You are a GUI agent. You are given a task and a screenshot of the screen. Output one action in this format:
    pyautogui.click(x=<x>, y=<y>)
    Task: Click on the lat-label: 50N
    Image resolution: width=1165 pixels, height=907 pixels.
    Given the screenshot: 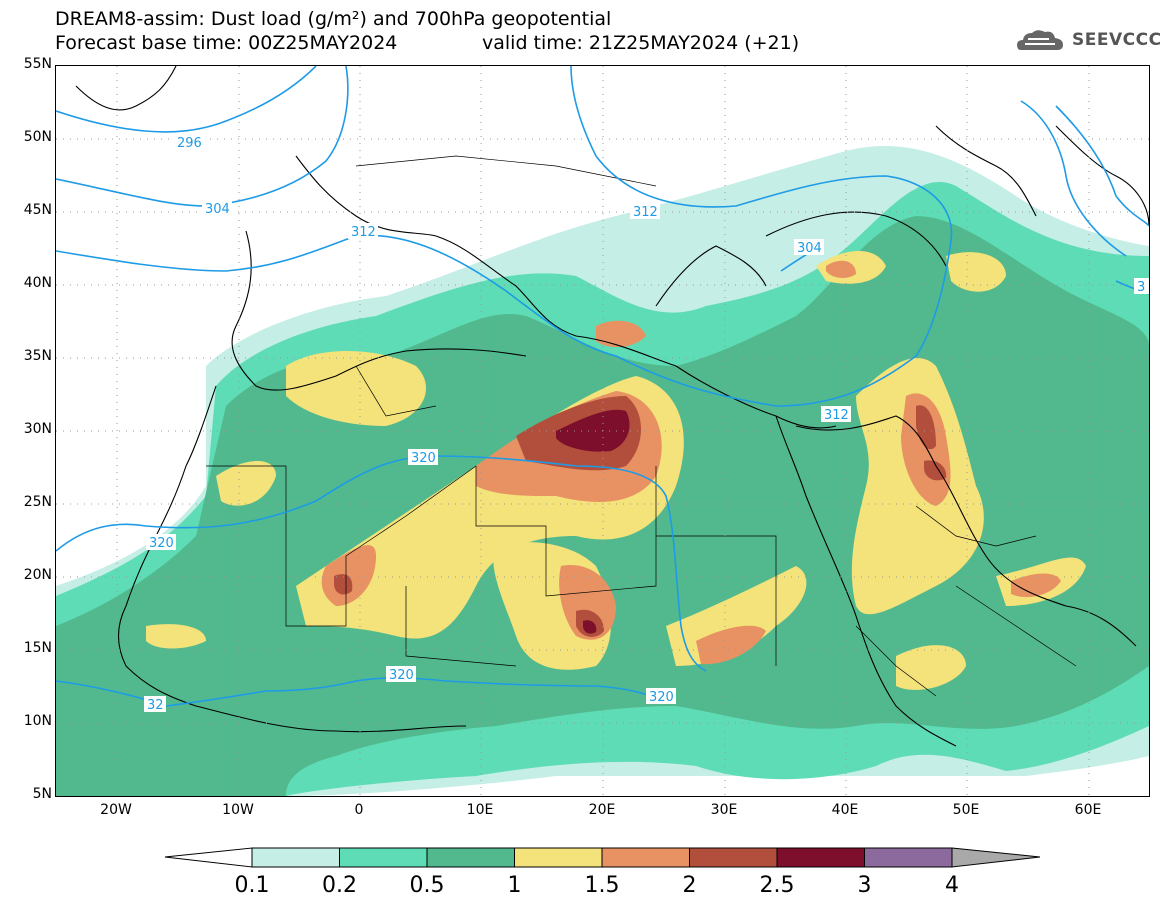 What is the action you would take?
    pyautogui.click(x=37, y=137)
    